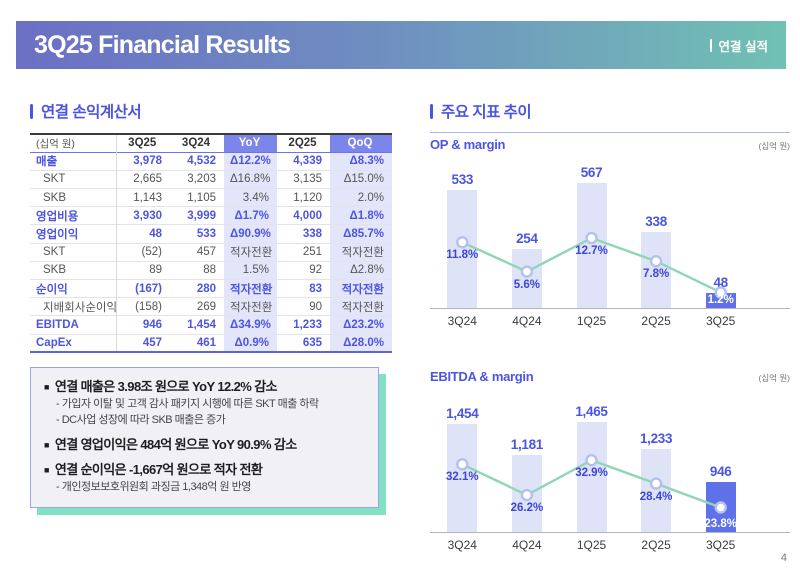 Image resolution: width=800 pixels, height=583 pixels. Describe the element at coordinates (147, 215) in the screenshot. I see `table-cell: 3,930` at that location.